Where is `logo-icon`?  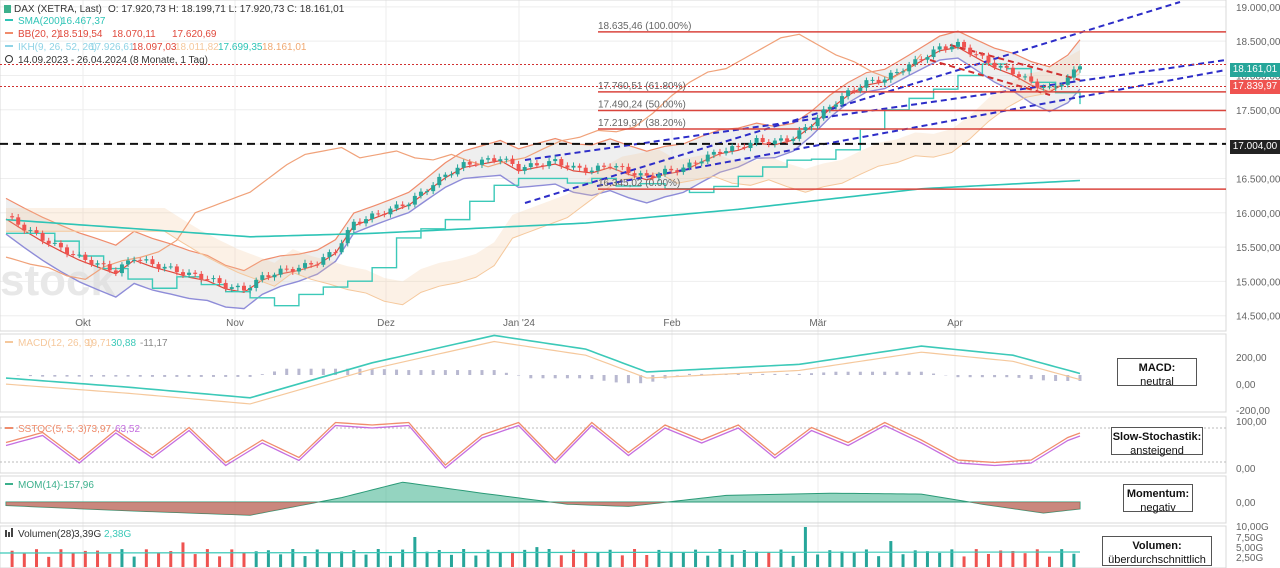
logo-icon is located at coordinates (7, 9).